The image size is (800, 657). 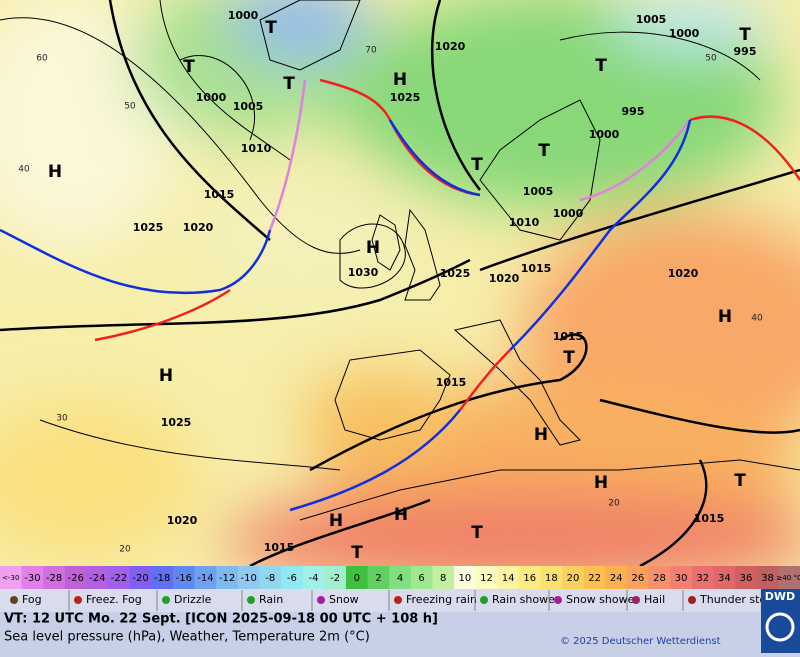 I want to click on weather-legend-label: Fog, so click(x=32, y=599).